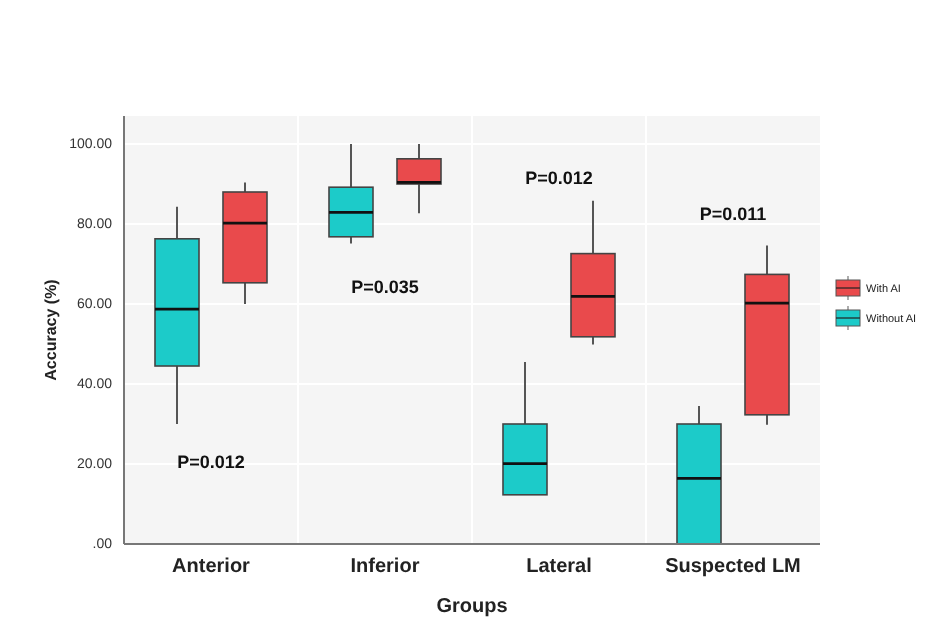  What do you see at coordinates (733, 567) in the screenshot?
I see `x-tick-label: Suspected LM` at bounding box center [733, 567].